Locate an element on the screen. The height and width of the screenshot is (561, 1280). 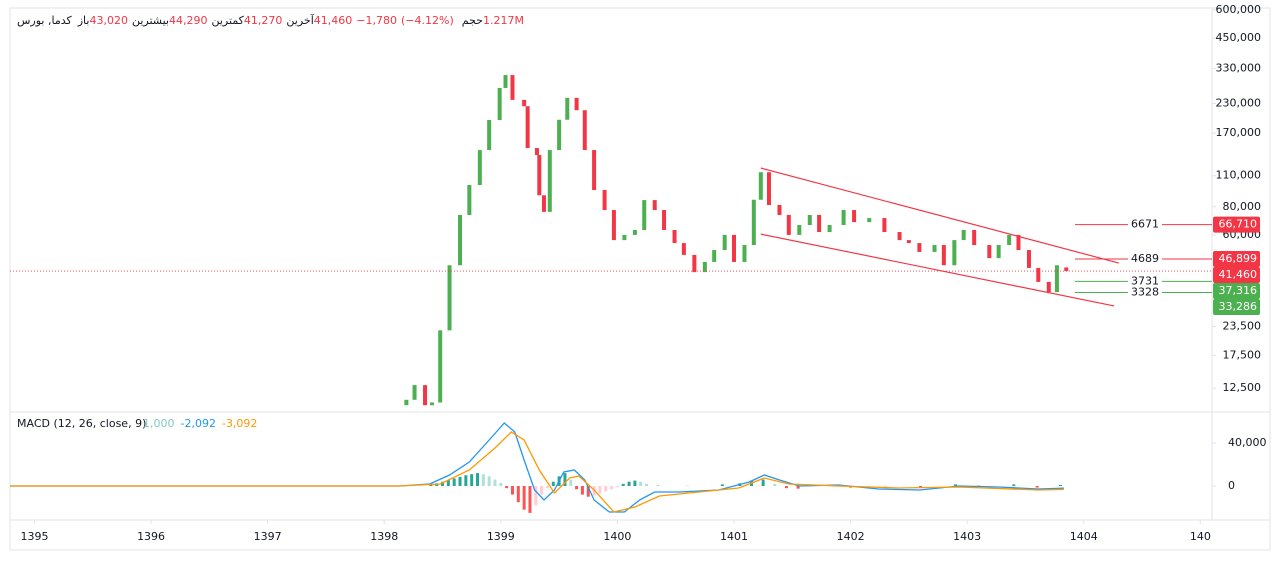
ohlc-value: 41,460 is located at coordinates (333, 20).